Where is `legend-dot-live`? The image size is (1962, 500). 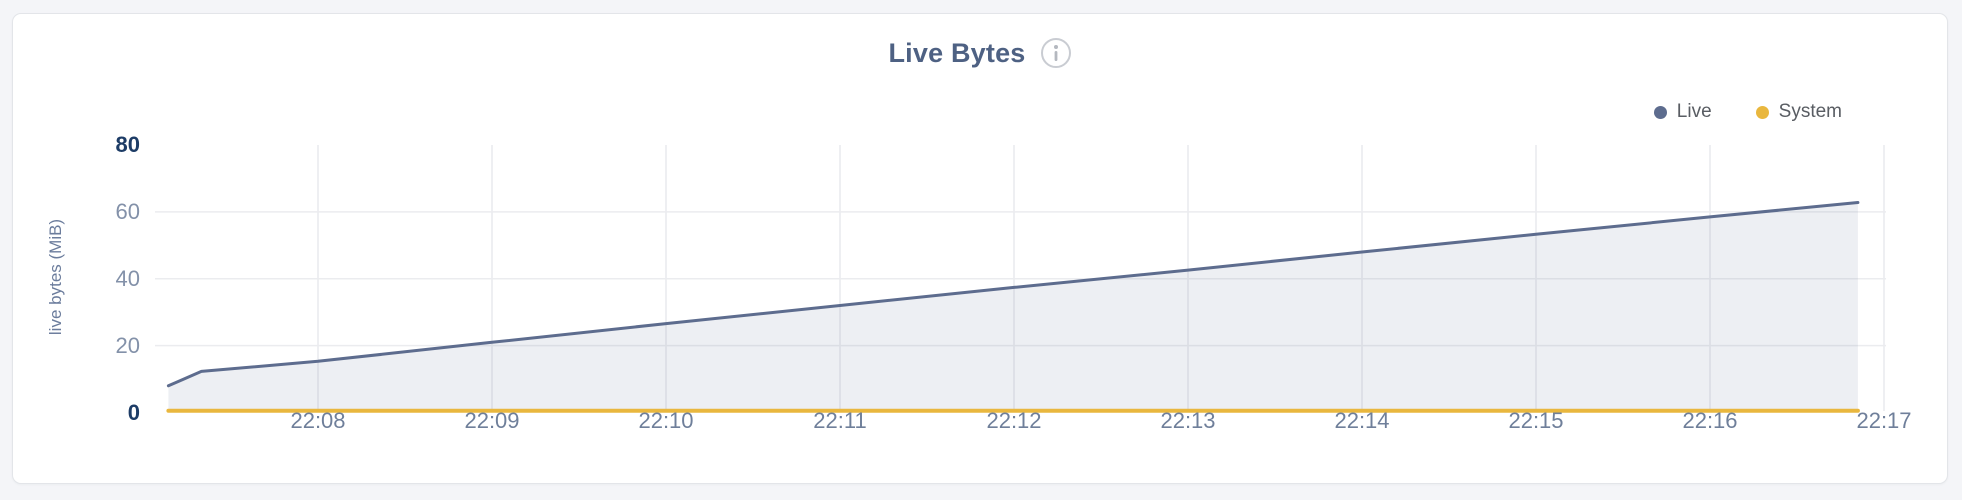 legend-dot-live is located at coordinates (1660, 112).